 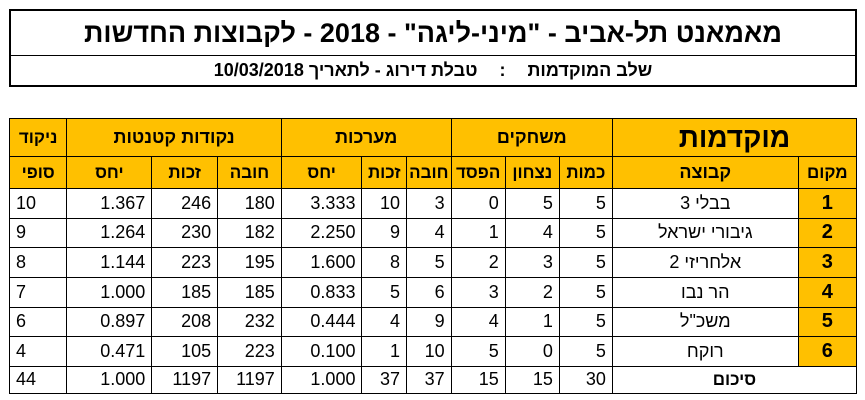 I want to click on final-score-cell: 6, so click(x=38, y=322).